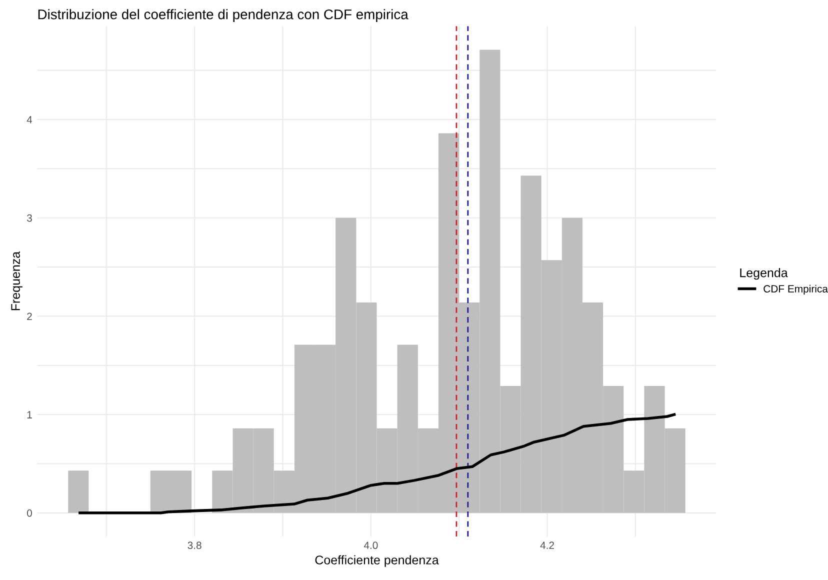  What do you see at coordinates (547, 545) in the screenshot?
I see `x-tick-label: 4.2` at bounding box center [547, 545].